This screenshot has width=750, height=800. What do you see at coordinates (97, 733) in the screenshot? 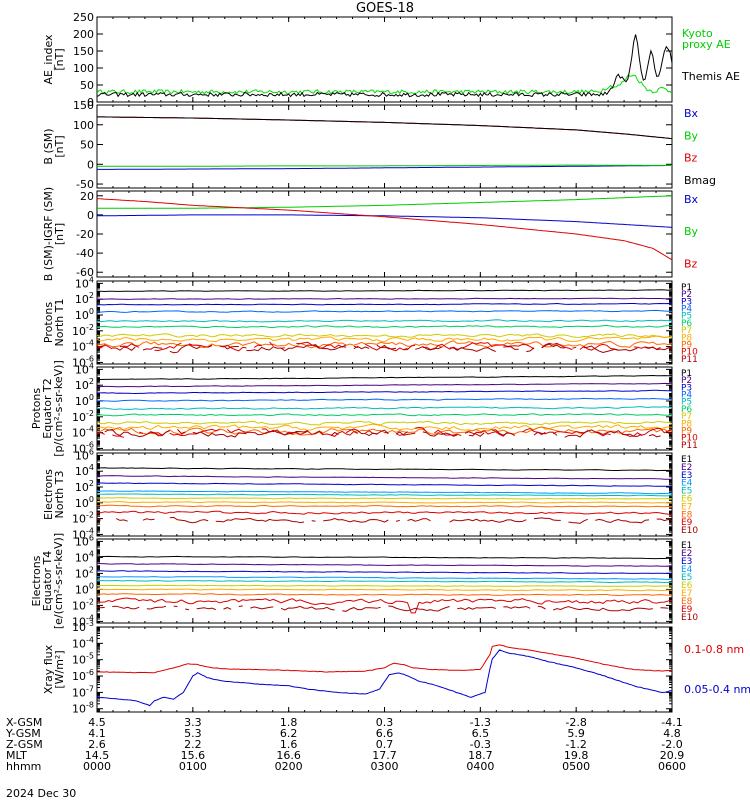
I see `x-table-value: 4.1` at bounding box center [97, 733].